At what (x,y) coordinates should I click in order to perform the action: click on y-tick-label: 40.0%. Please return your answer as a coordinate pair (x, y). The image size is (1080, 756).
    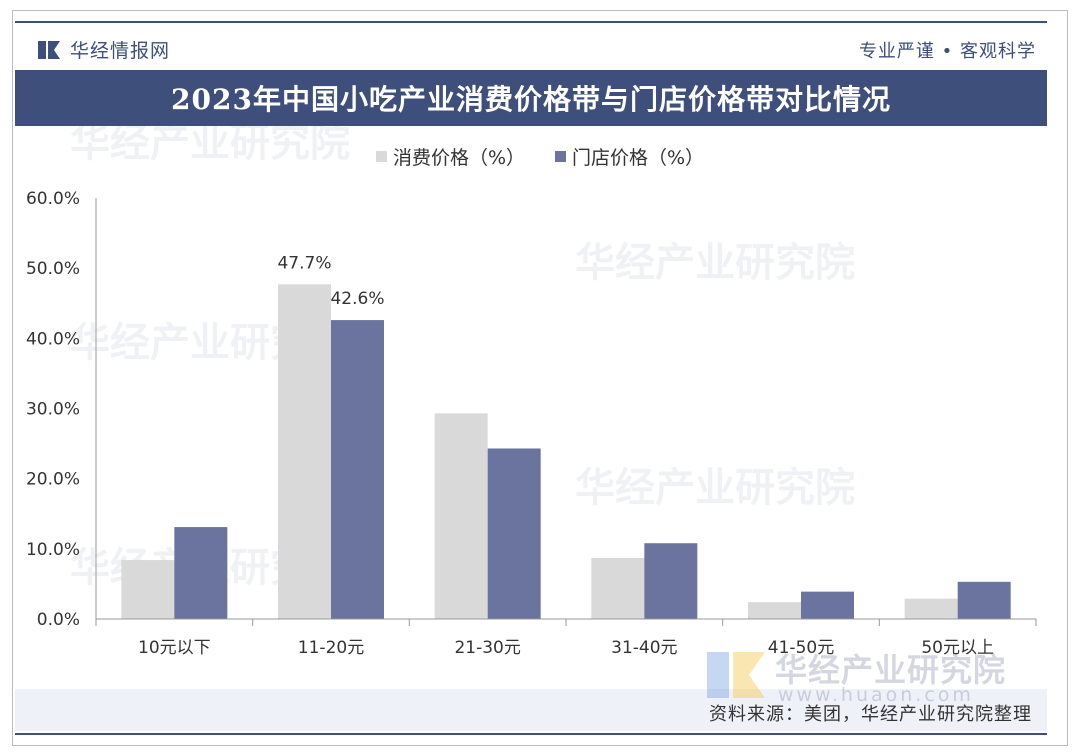
    Looking at the image, I should click on (53, 339).